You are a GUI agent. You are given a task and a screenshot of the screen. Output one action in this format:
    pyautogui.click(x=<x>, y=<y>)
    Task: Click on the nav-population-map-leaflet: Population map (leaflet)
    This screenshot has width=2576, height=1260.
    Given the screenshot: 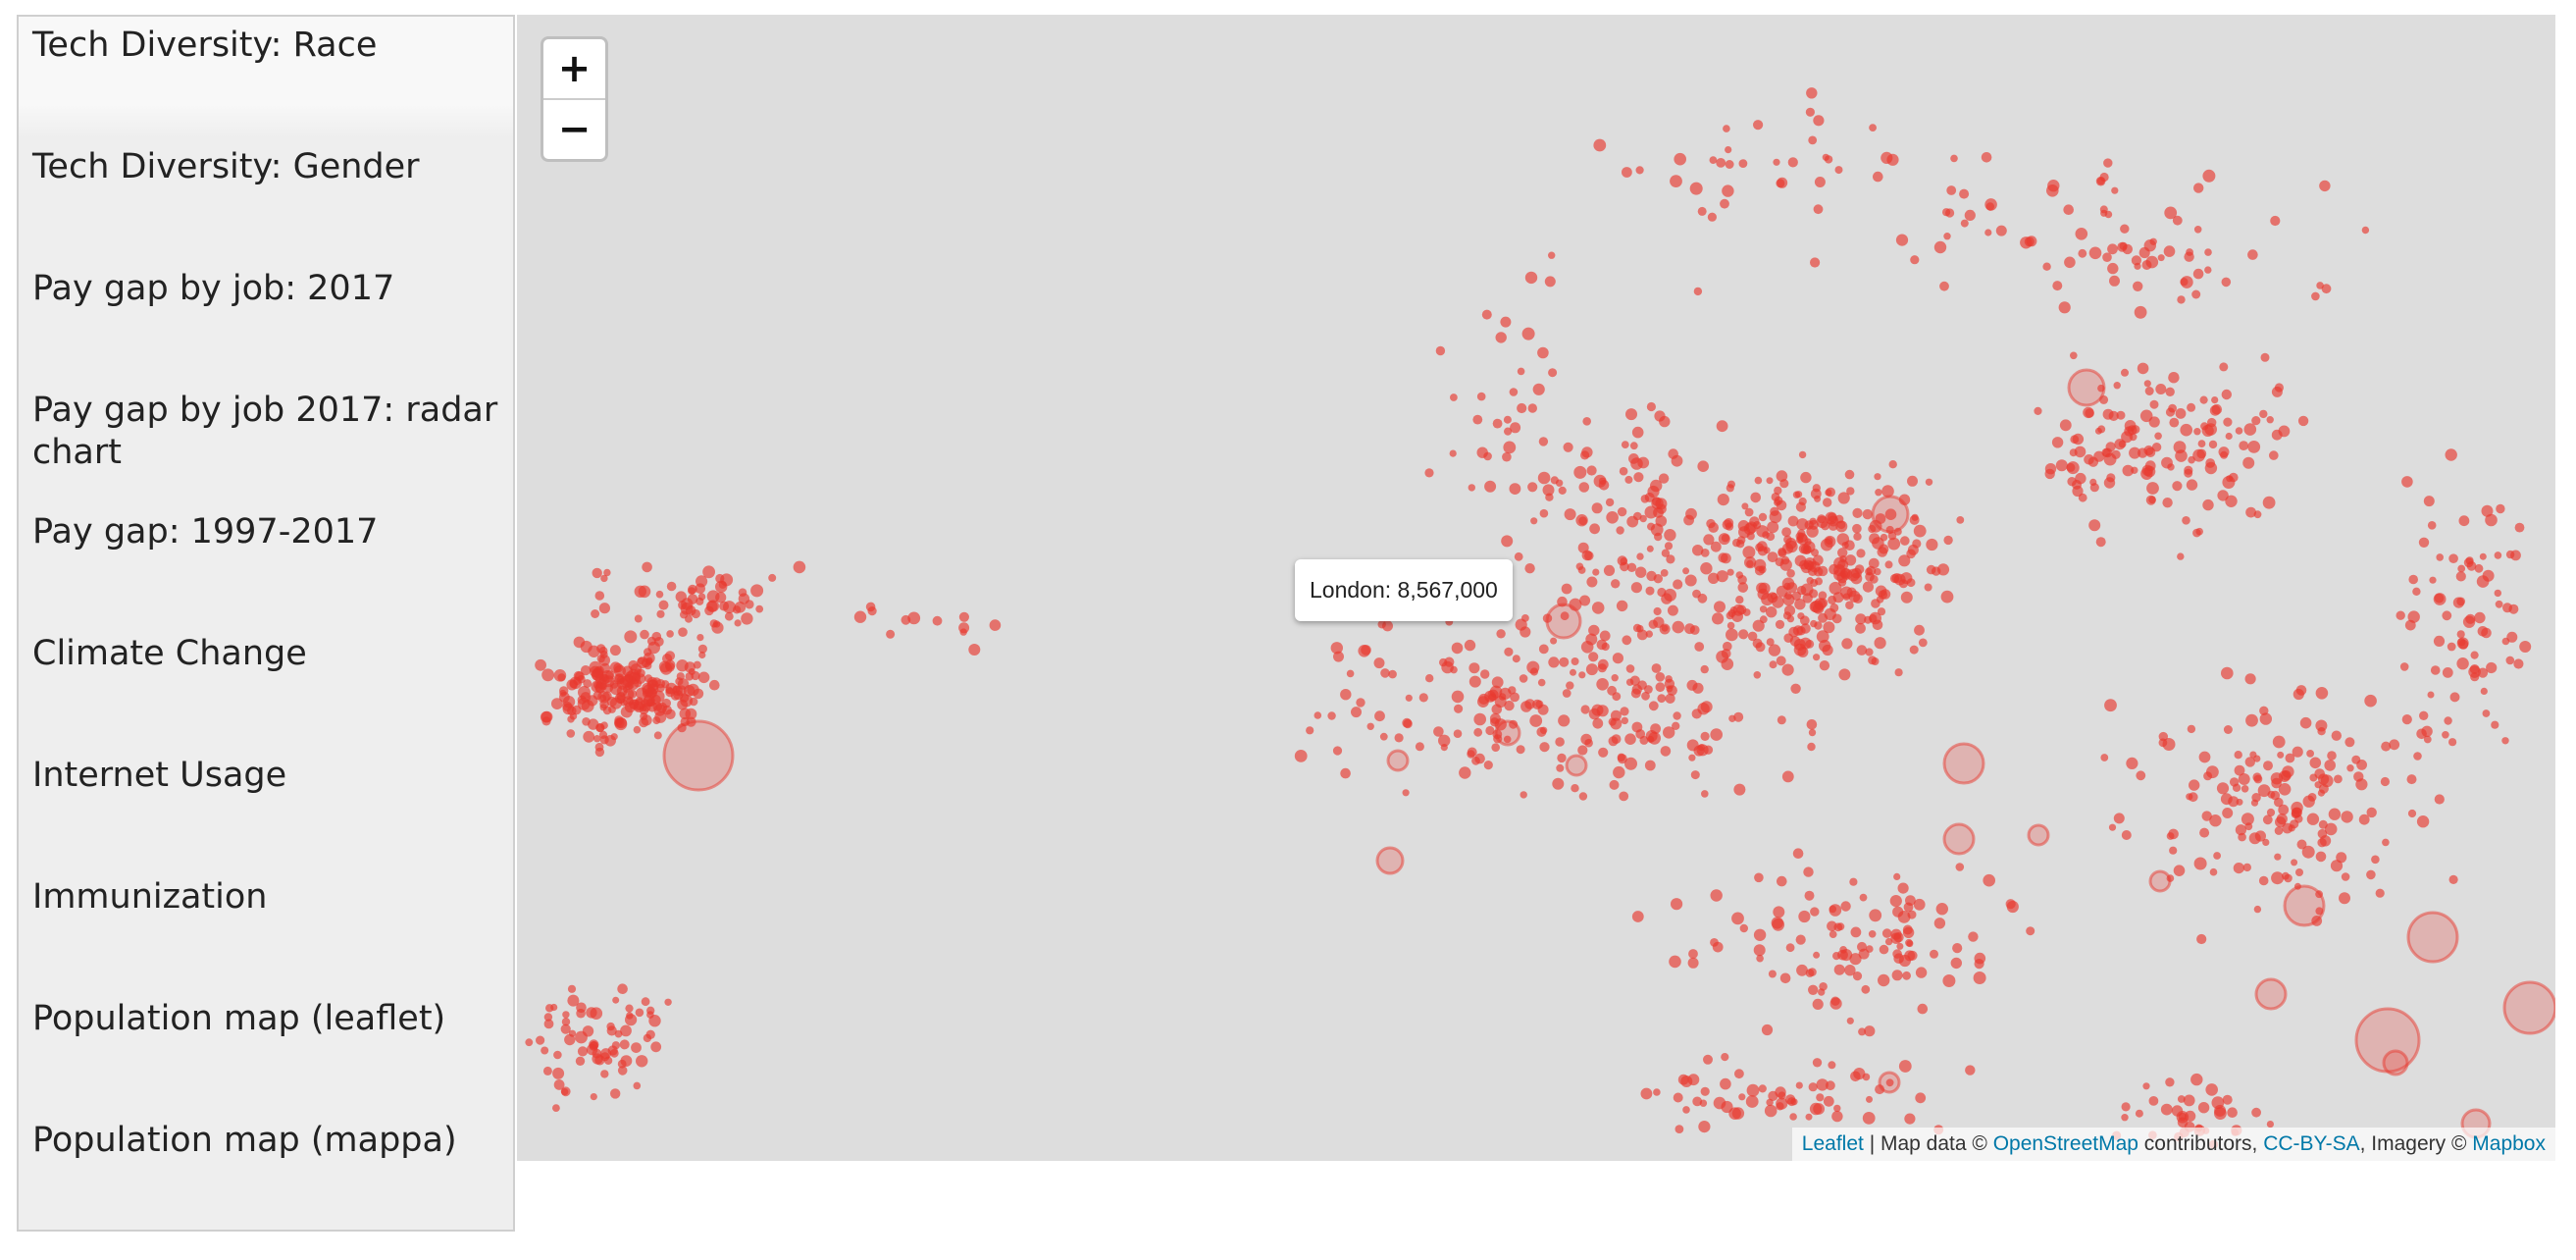 What is the action you would take?
    pyautogui.click(x=239, y=1018)
    